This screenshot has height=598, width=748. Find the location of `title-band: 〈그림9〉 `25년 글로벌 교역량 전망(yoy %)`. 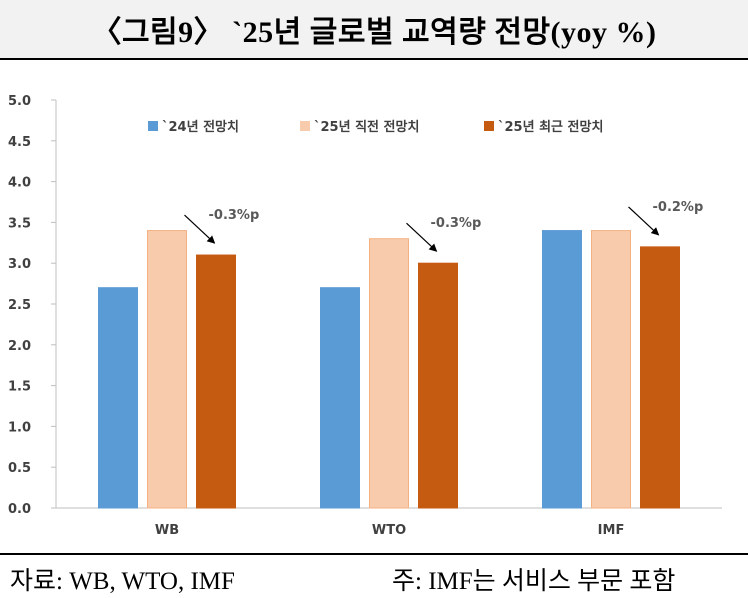

title-band: 〈그림9〉 `25년 글로벌 교역량 전망(yoy %) is located at coordinates (374, 30).